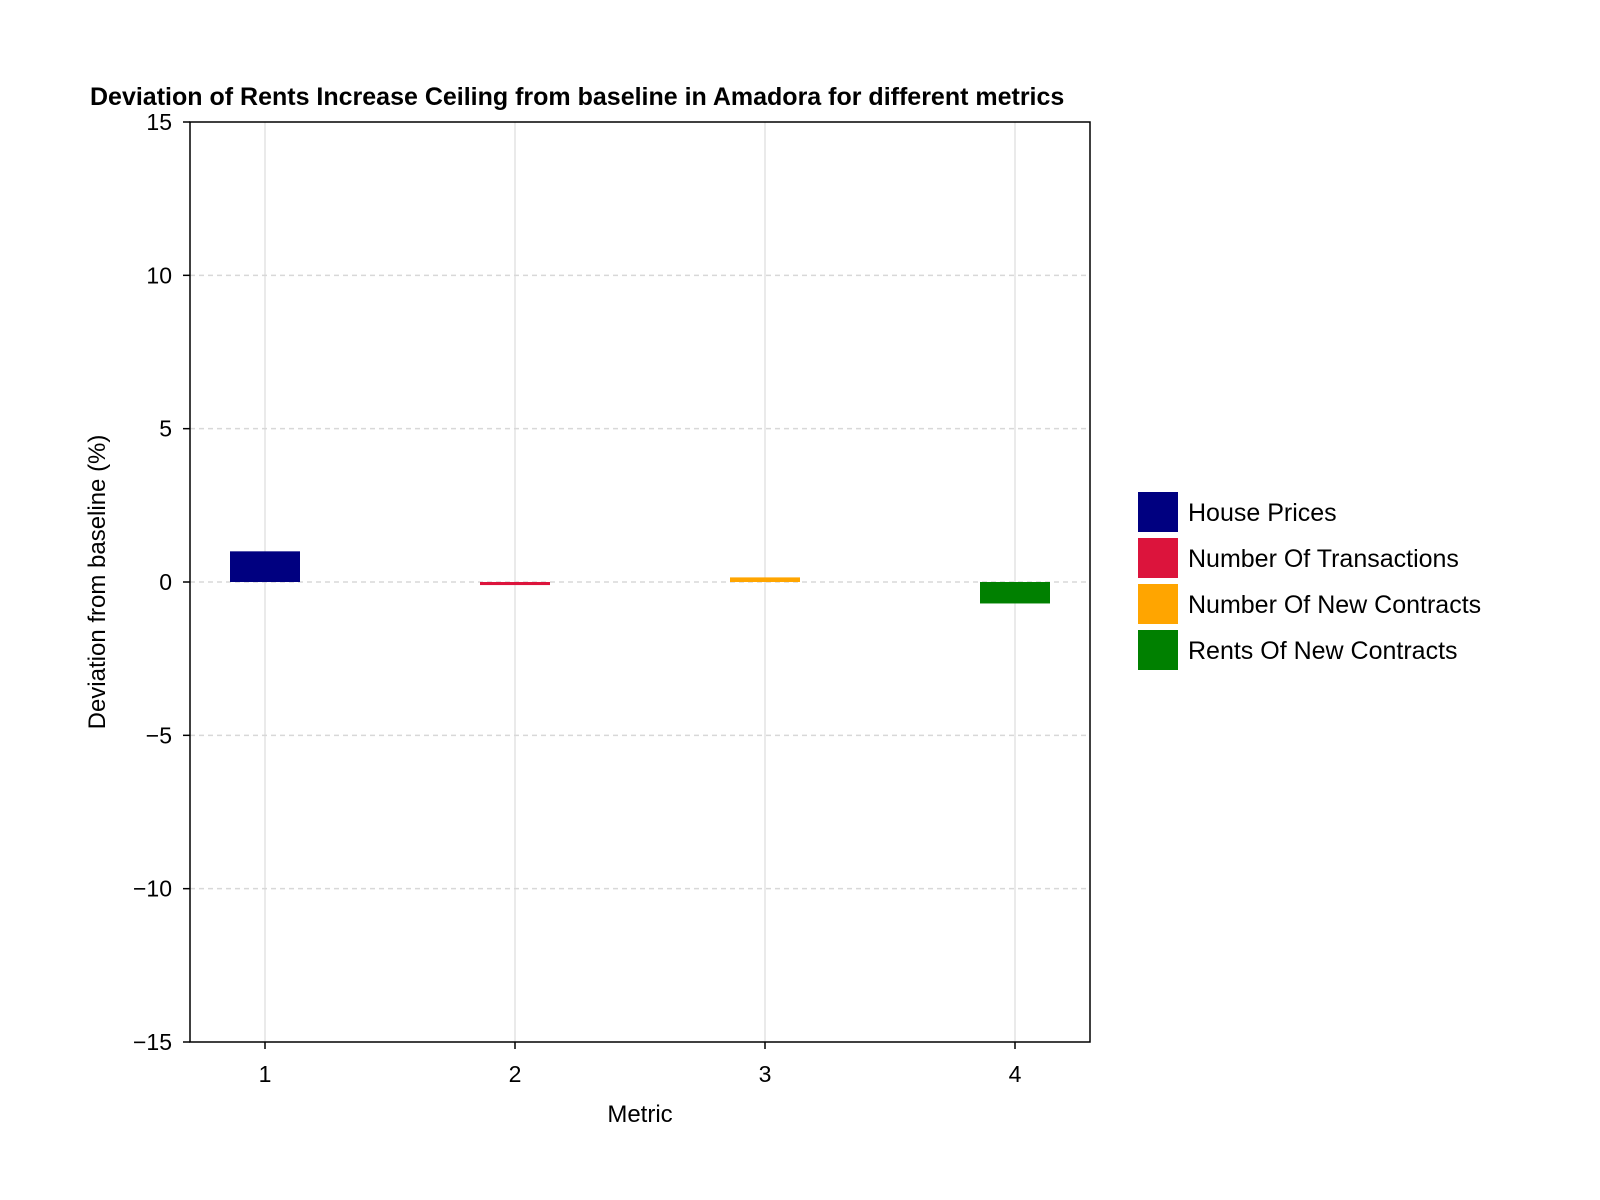  What do you see at coordinates (165, 582) in the screenshot?
I see `y-tick-label: 0` at bounding box center [165, 582].